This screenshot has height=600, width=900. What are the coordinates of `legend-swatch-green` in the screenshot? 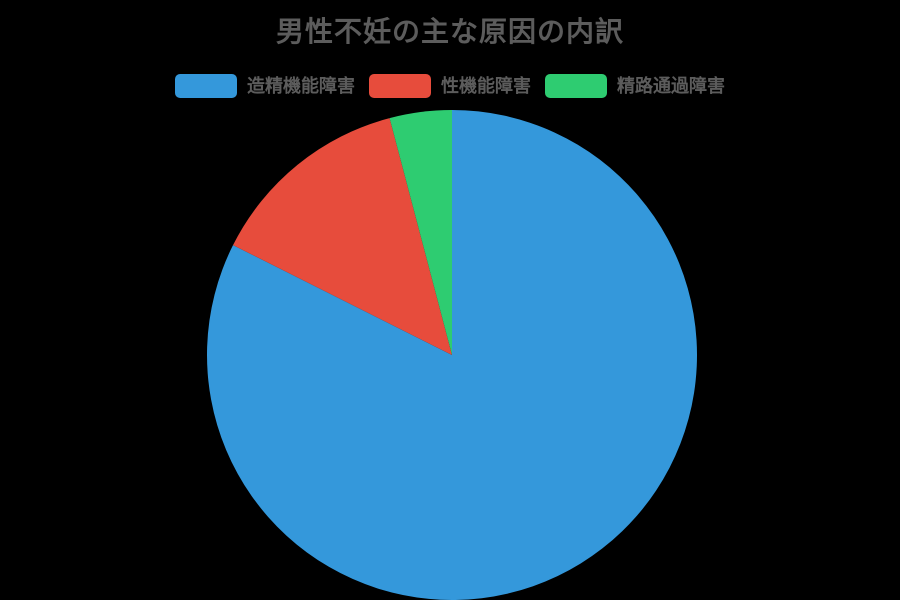 It's located at (576, 86).